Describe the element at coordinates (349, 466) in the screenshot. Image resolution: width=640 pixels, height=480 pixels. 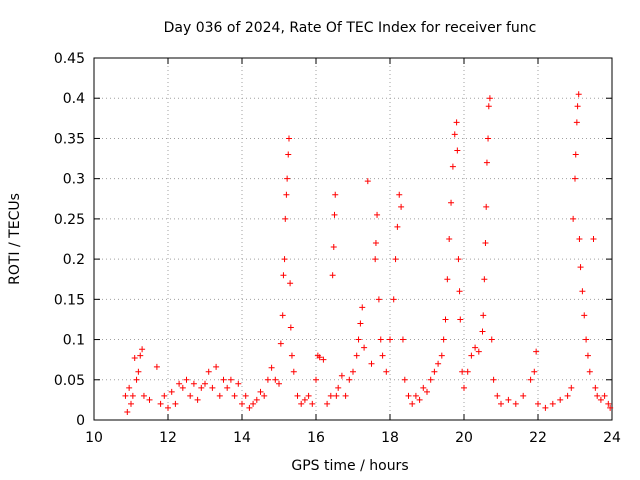
I see `x-axis-label: GPS time / hours` at that location.